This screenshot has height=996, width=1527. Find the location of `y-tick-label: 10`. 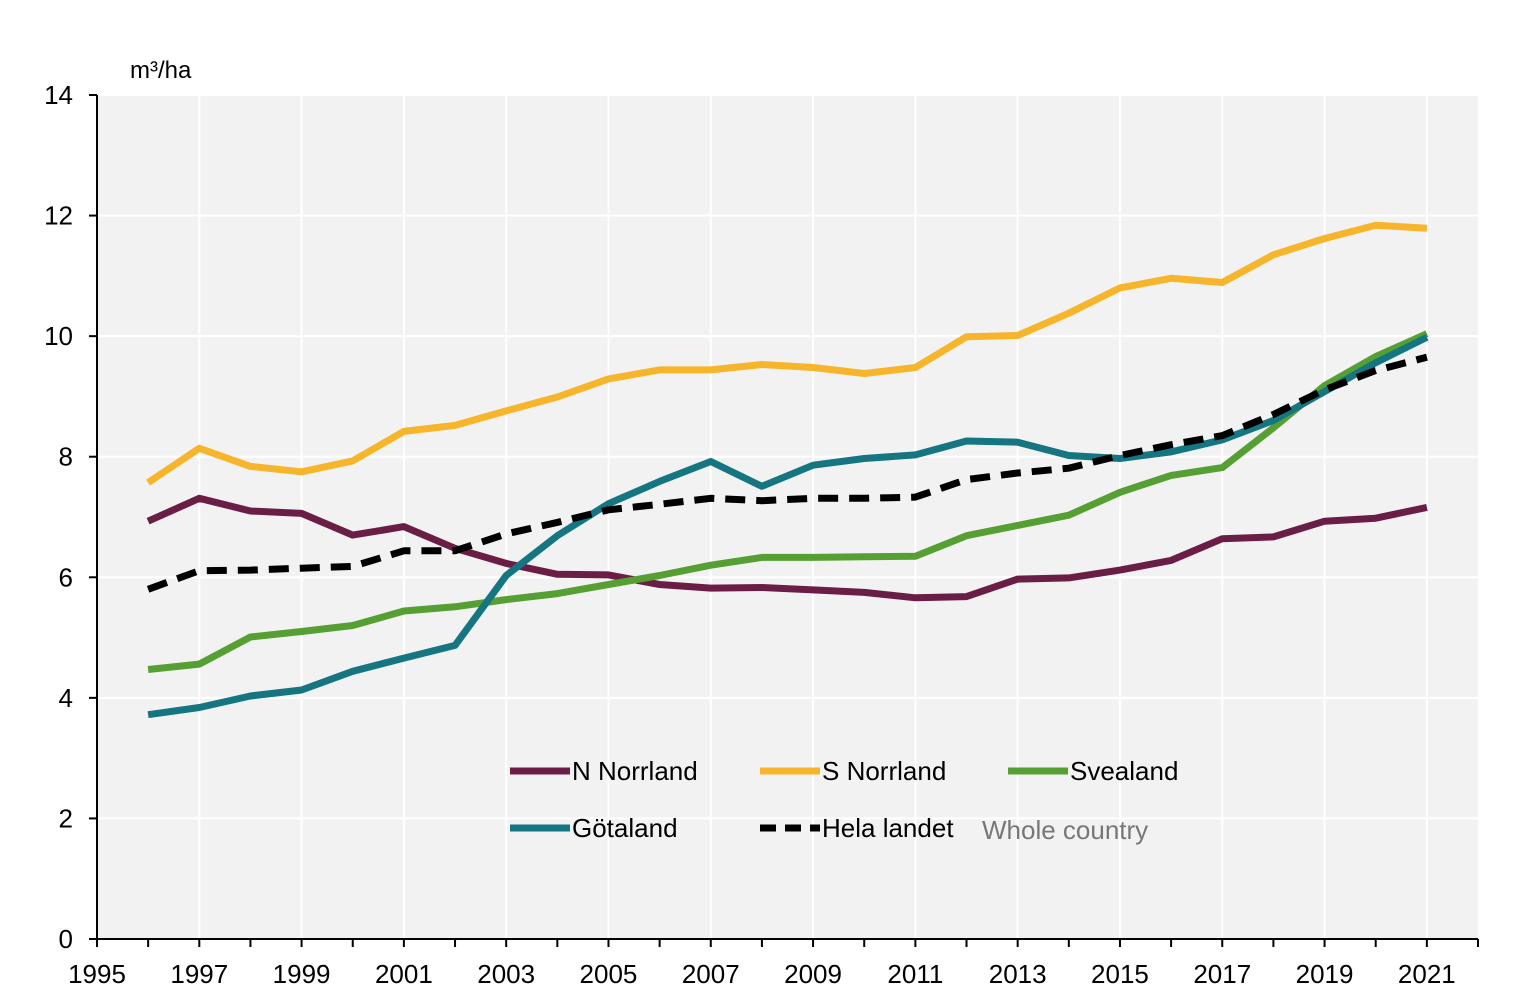

y-tick-label: 10 is located at coordinates (58, 336).